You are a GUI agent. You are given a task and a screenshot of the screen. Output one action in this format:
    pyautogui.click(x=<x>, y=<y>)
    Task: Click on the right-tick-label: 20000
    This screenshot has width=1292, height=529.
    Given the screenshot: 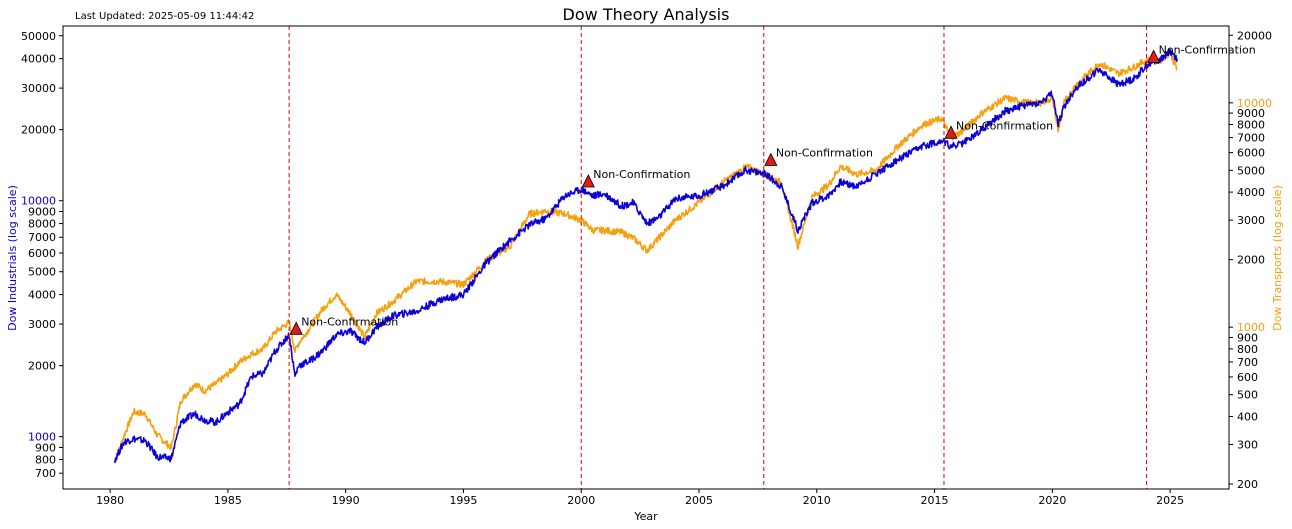 What is the action you would take?
    pyautogui.click(x=1254, y=35)
    